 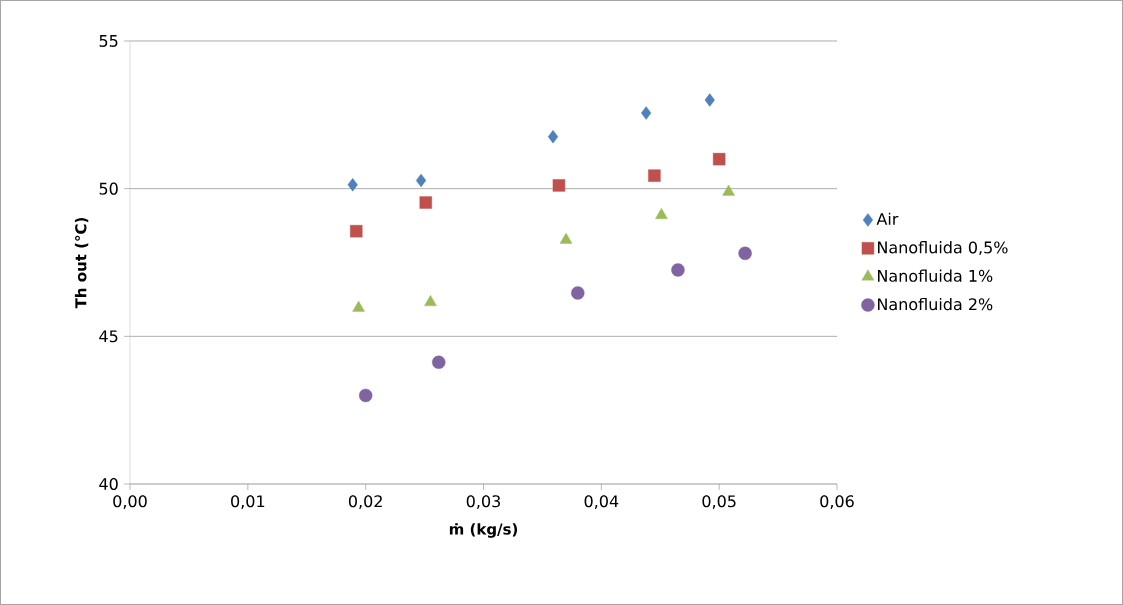 What do you see at coordinates (483, 502) in the screenshot?
I see `x-tick-label: 0,03` at bounding box center [483, 502].